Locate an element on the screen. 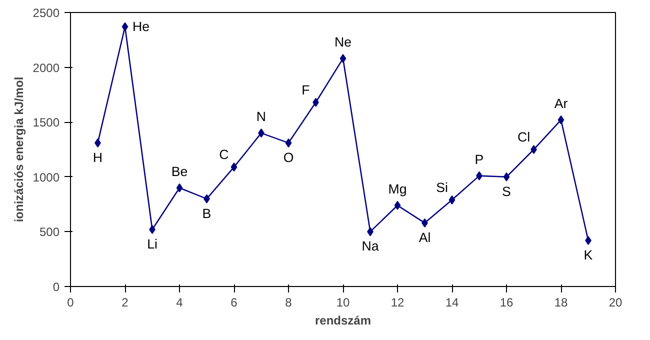 This screenshot has width=650, height=340. y-axis-title: ionizációs energia kJ/mol is located at coordinates (19, 149).